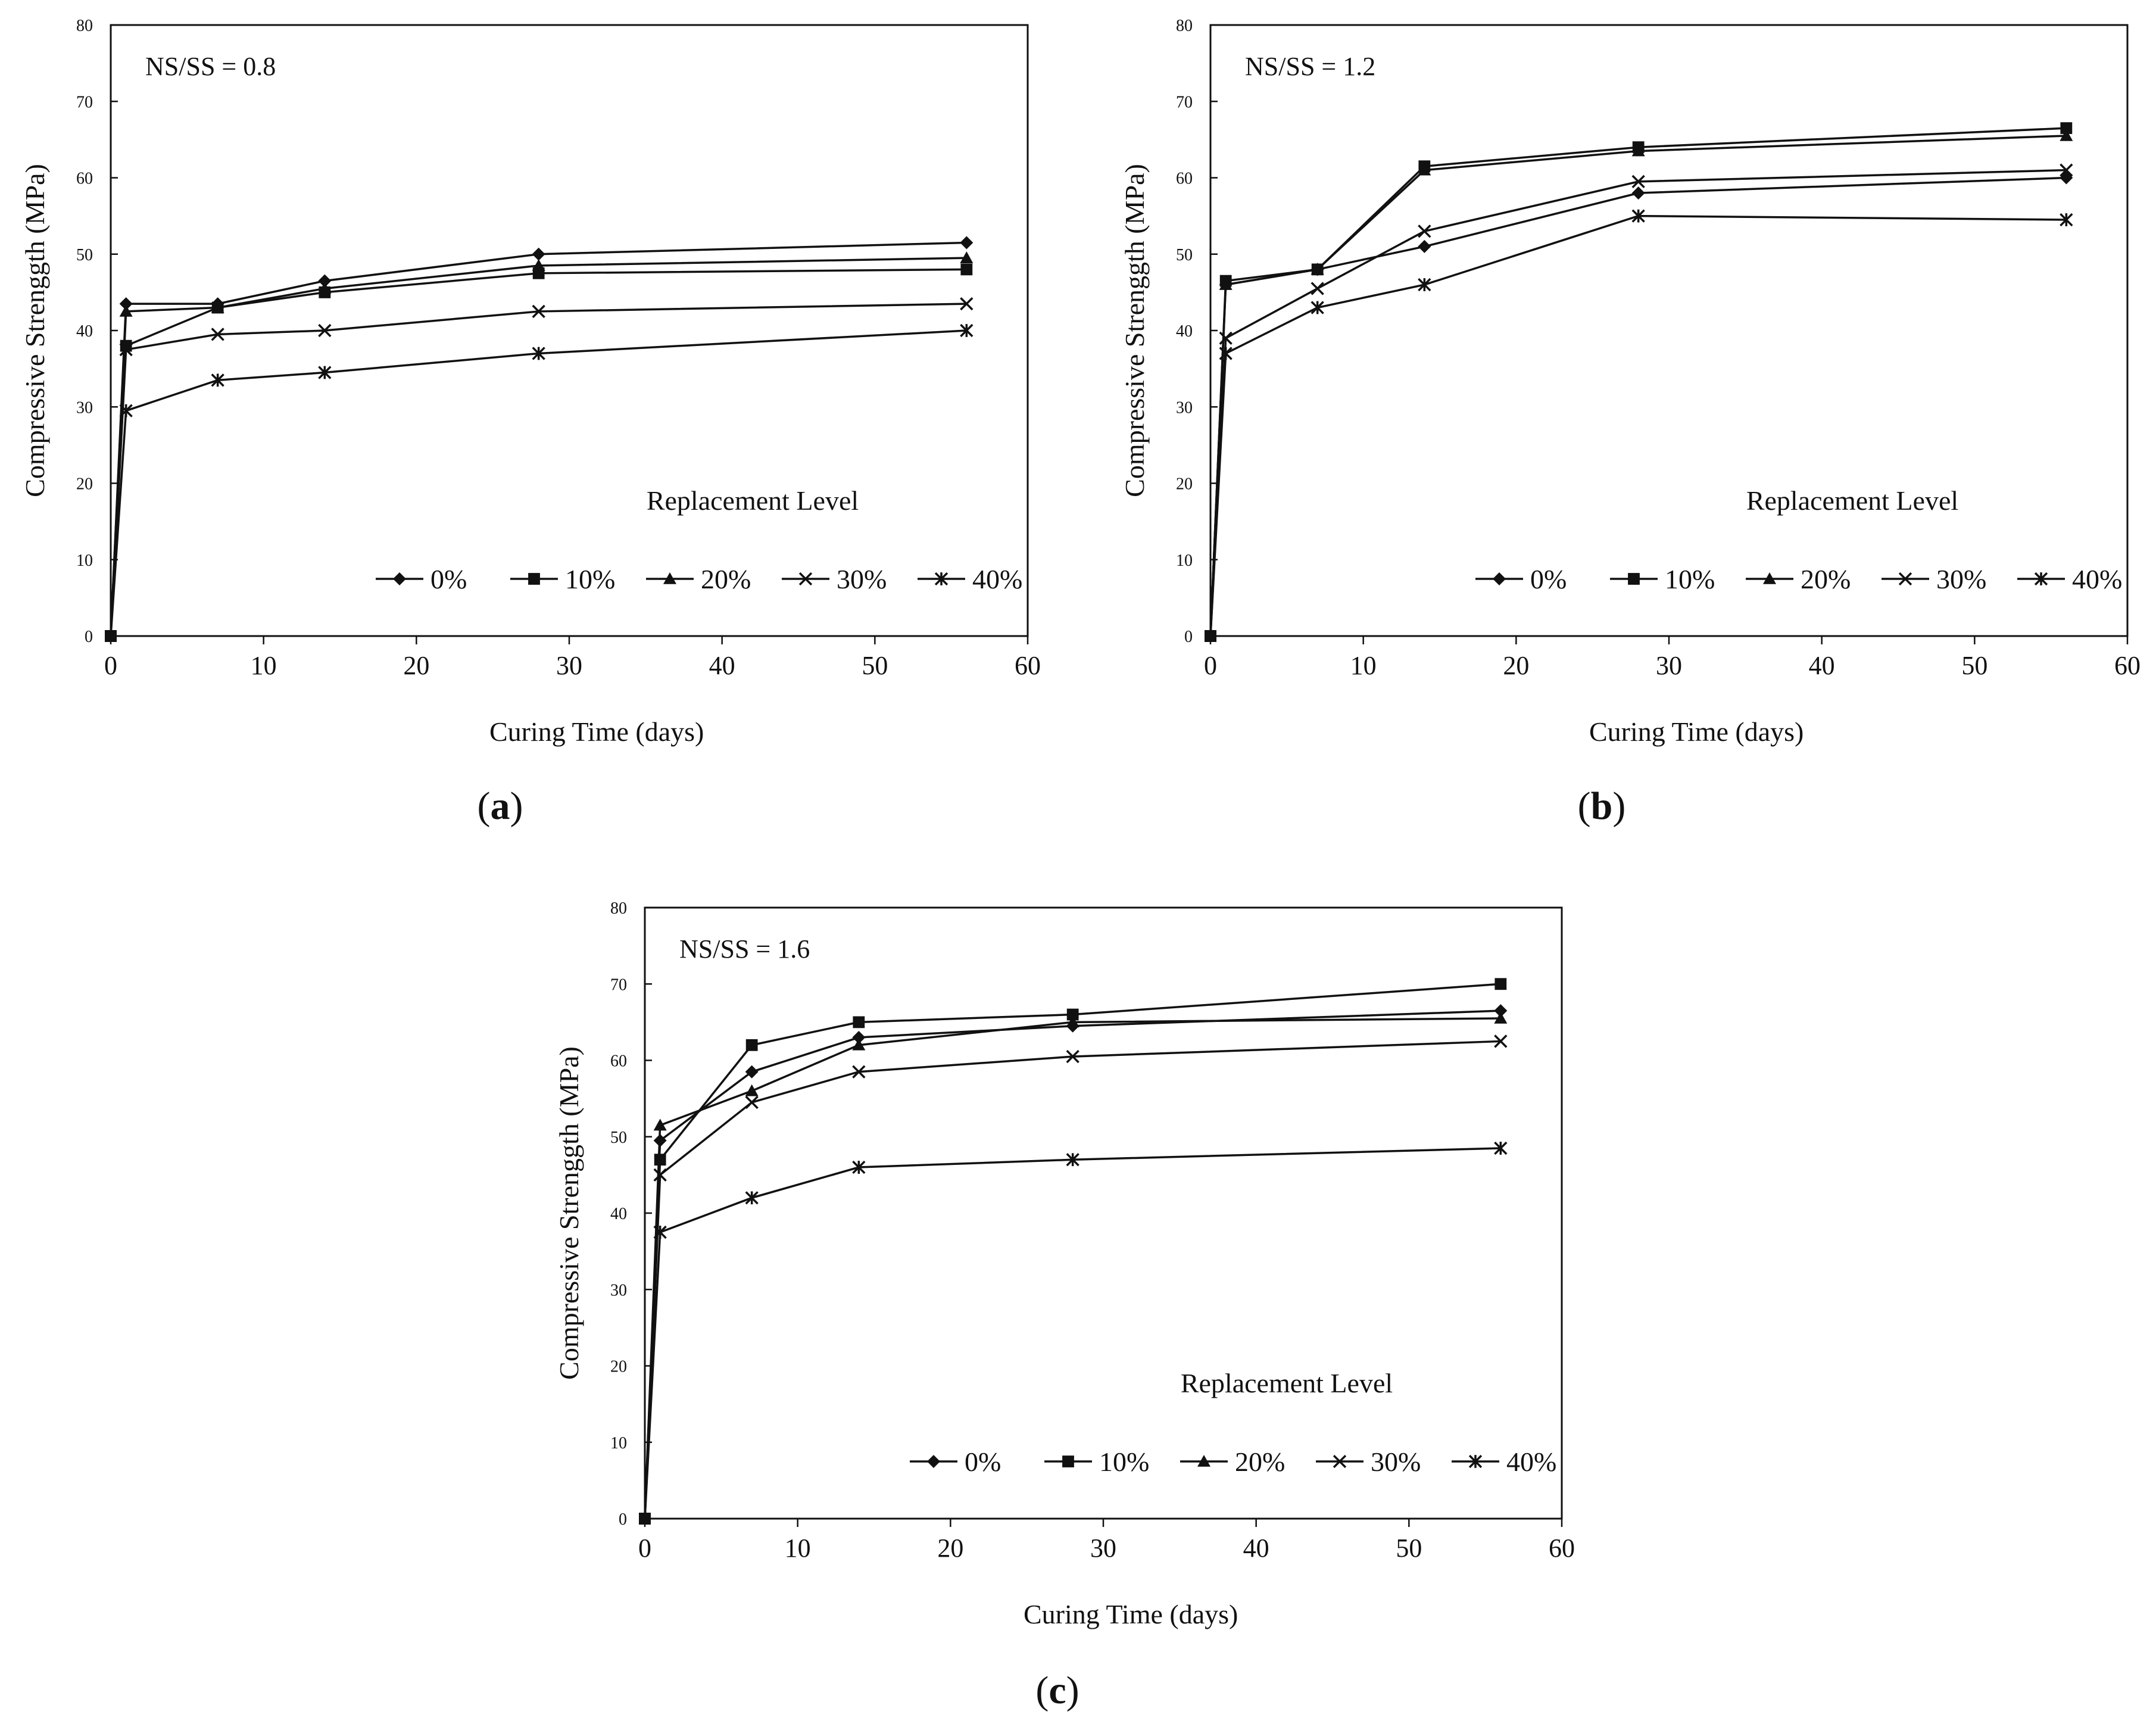 This screenshot has height=1736, width=2156. Describe the element at coordinates (84, 332) in the screenshot. I see `y-tick-label: 40` at that location.